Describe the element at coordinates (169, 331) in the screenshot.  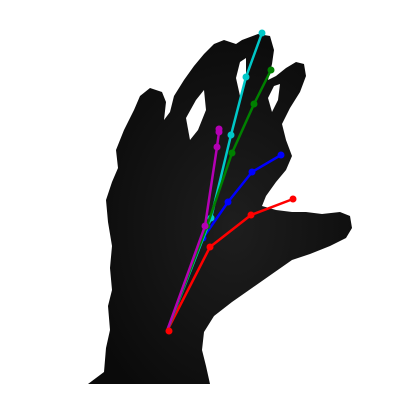
I see `wrist-joint` at that location.